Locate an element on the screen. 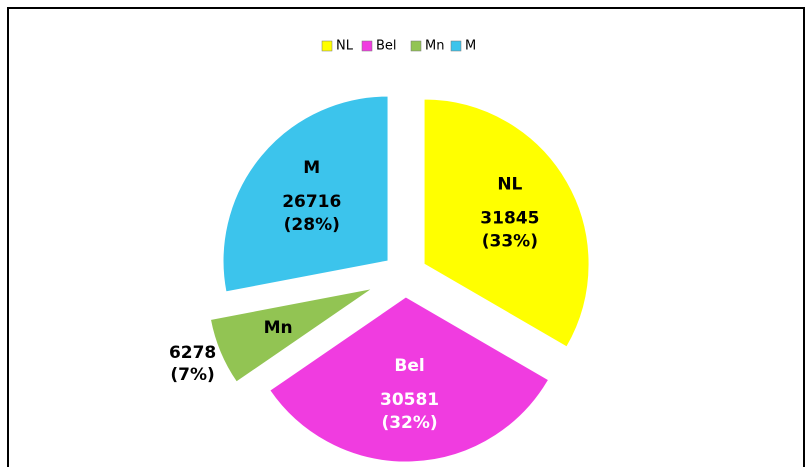 This screenshot has width=812, height=467. slice-value: 31845 is located at coordinates (509, 219).